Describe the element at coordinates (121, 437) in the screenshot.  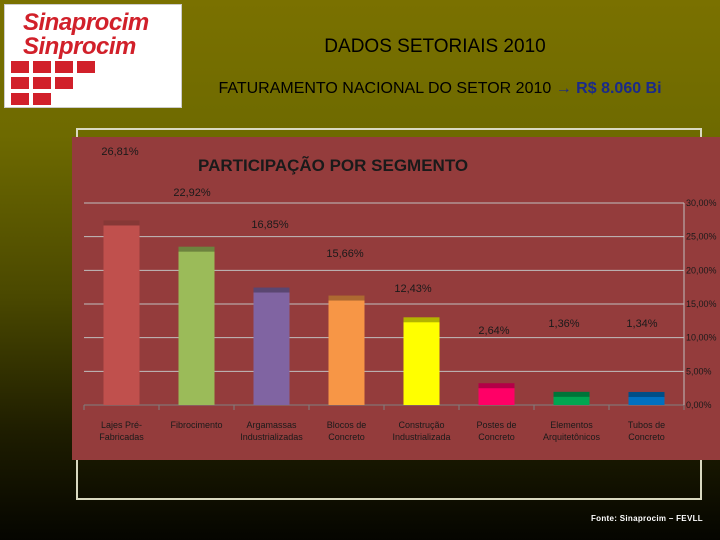
I see `category-label: Fabricadas` at that location.